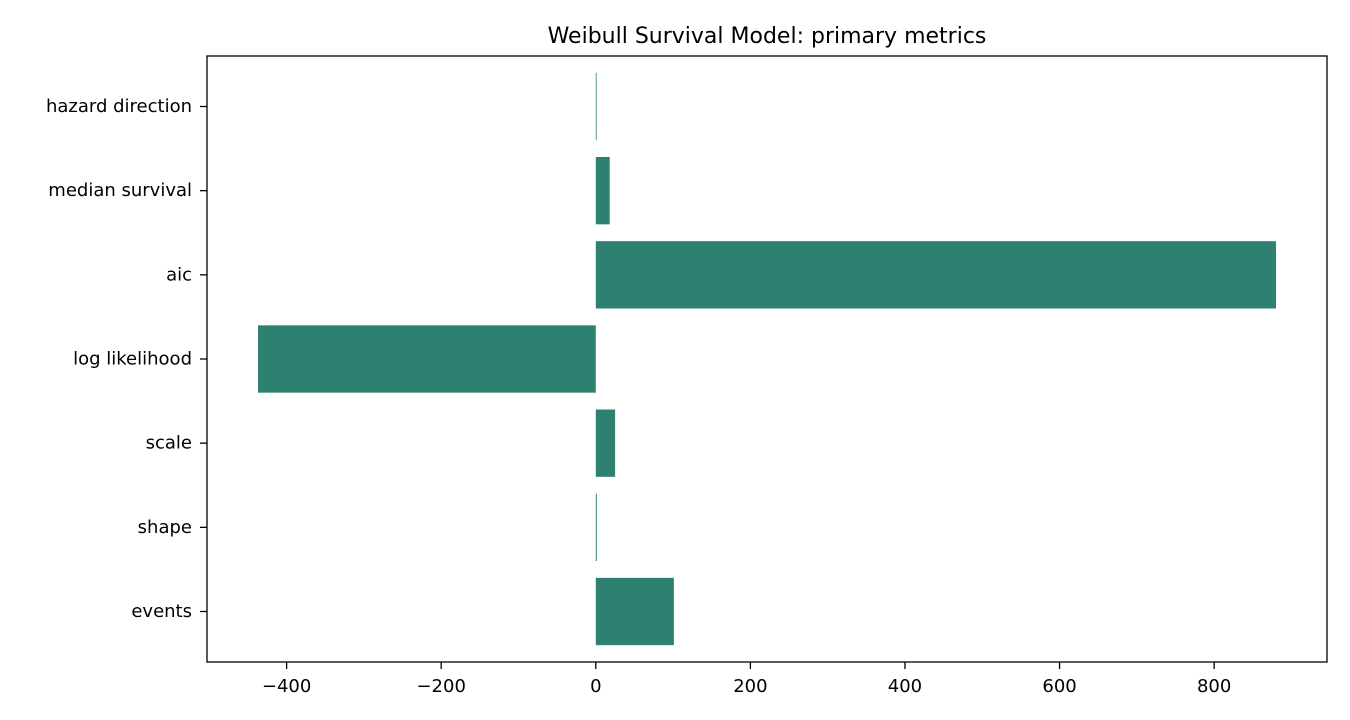  What do you see at coordinates (286, 686) in the screenshot?
I see `x-tick-label: −400` at bounding box center [286, 686].